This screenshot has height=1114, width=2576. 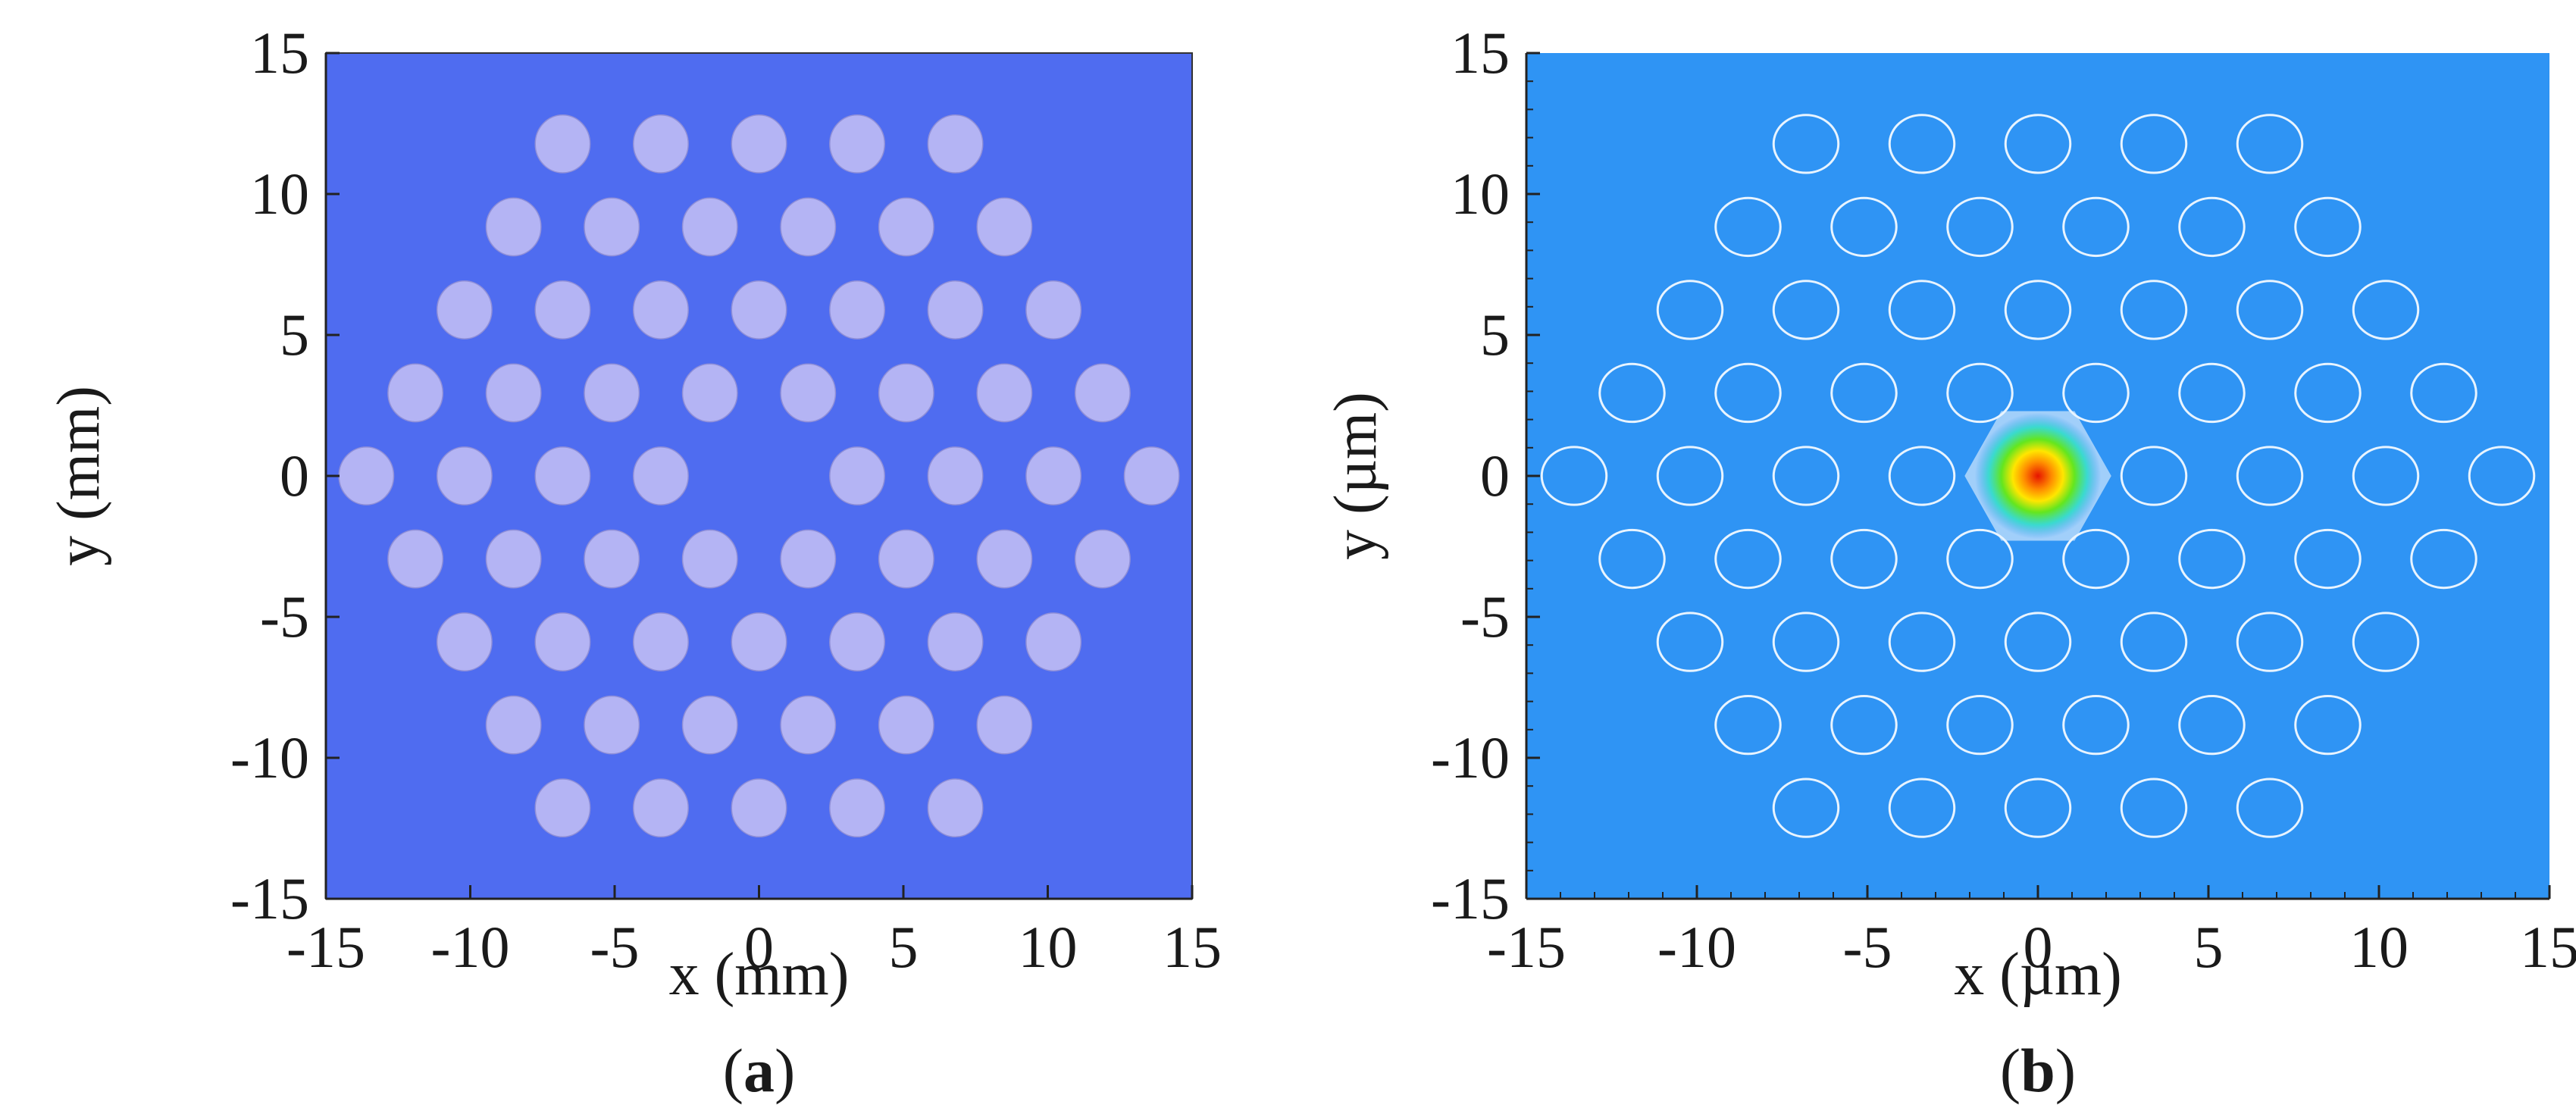 What do you see at coordinates (279, 53) in the screenshot?
I see `panel-a-y-tick-label: 15` at bounding box center [279, 53].